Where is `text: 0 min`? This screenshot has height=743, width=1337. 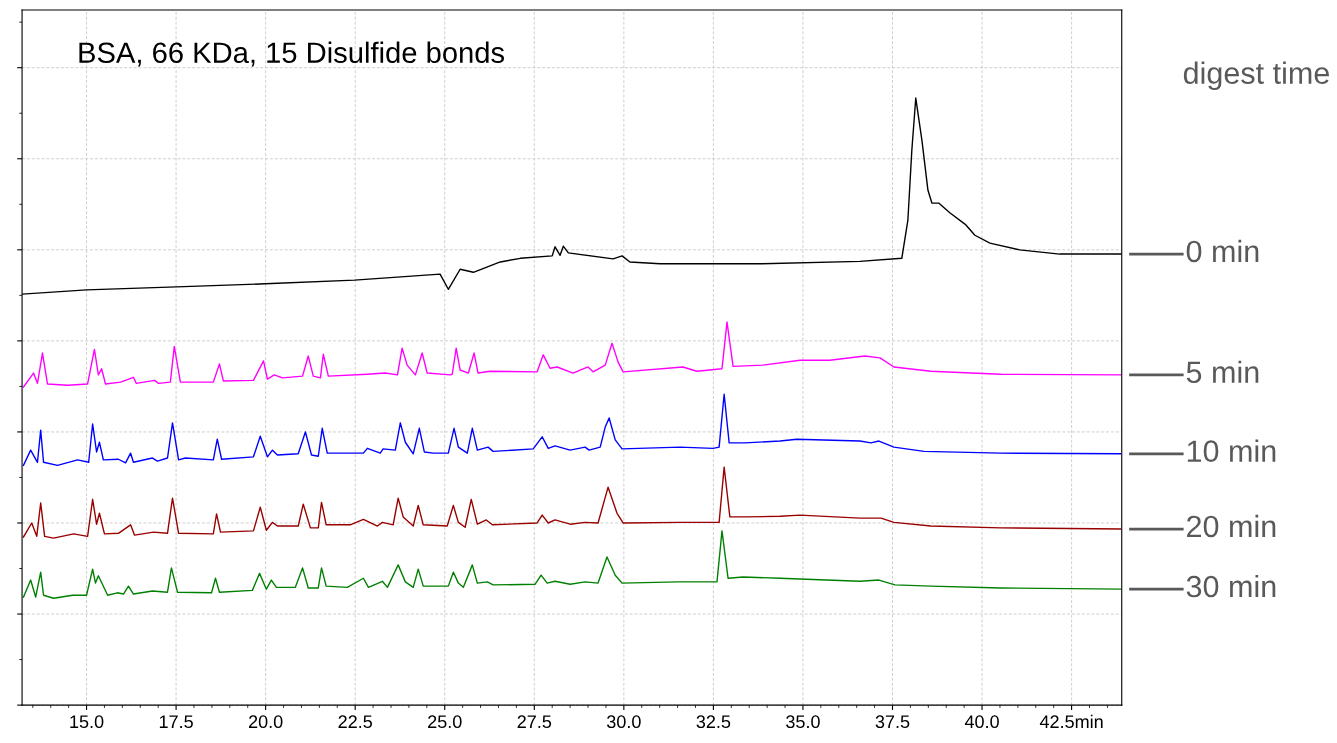
text: 0 min is located at coordinates (1222, 251).